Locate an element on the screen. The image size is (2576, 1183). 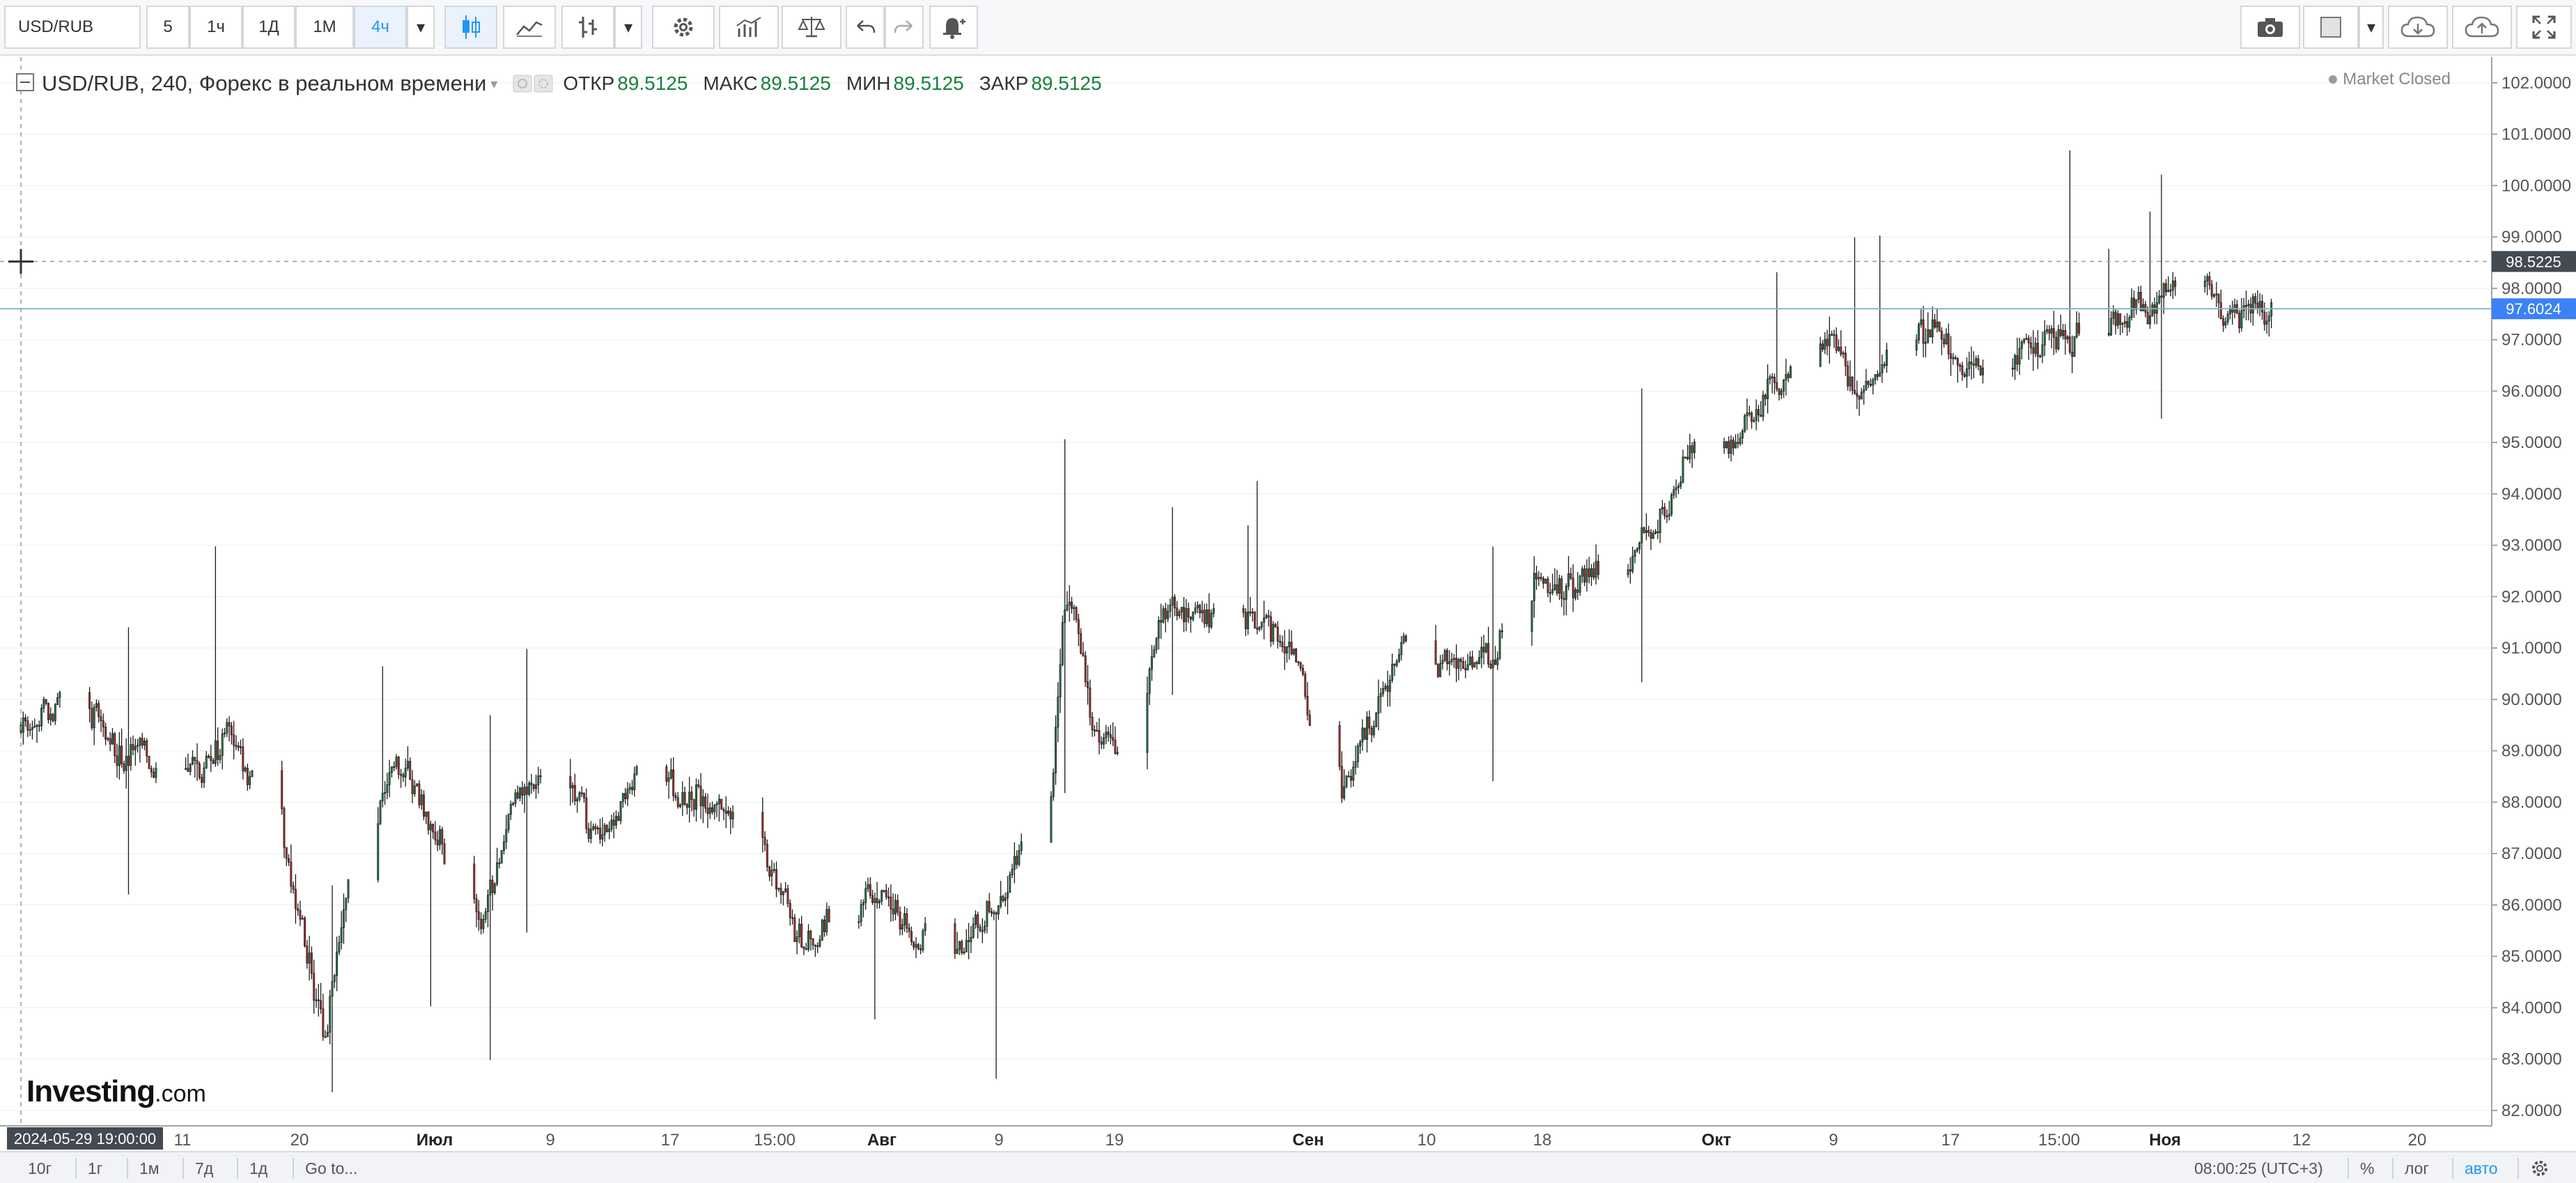
symbol-search-input: USD/RUB is located at coordinates (72, 27).